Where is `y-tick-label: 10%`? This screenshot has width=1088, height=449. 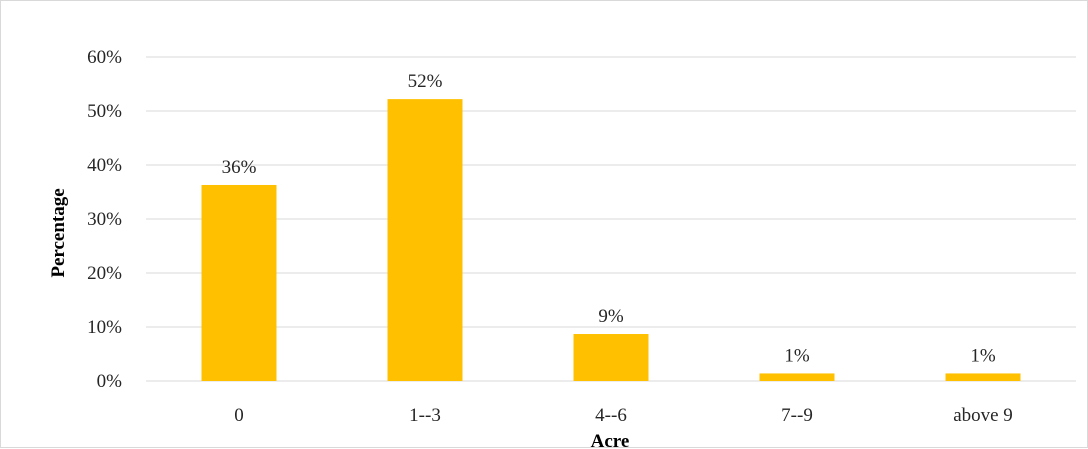 y-tick-label: 10% is located at coordinates (104, 327).